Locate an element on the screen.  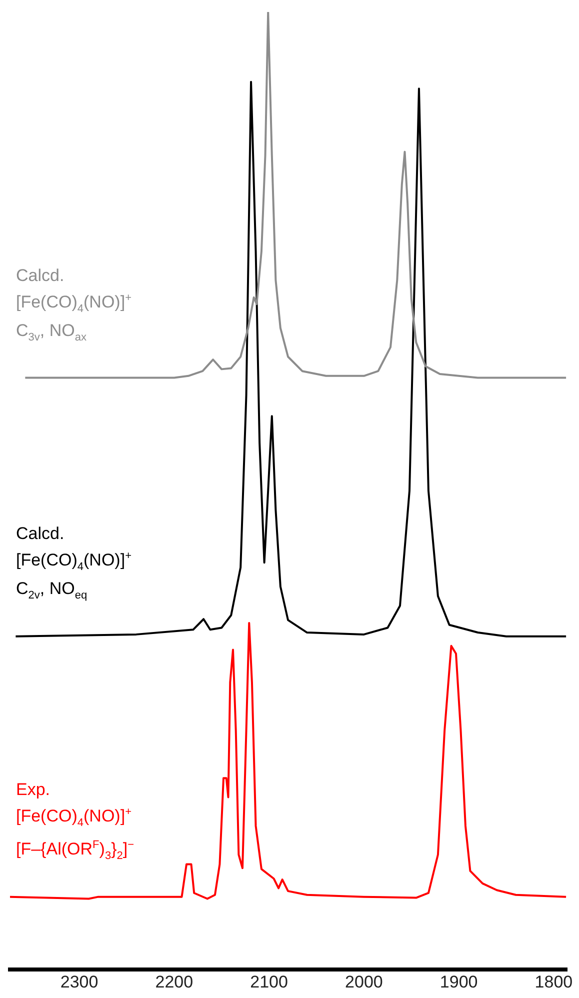
x-tick-label: 1800 is located at coordinates (553, 982).